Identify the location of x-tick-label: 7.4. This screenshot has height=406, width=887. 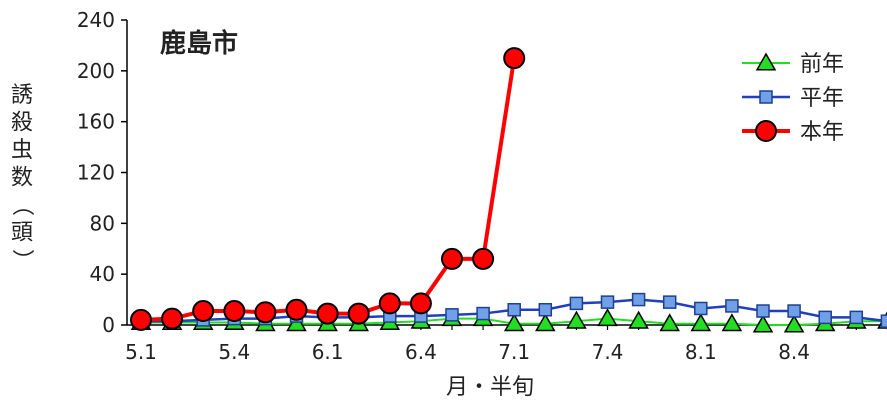
(608, 352).